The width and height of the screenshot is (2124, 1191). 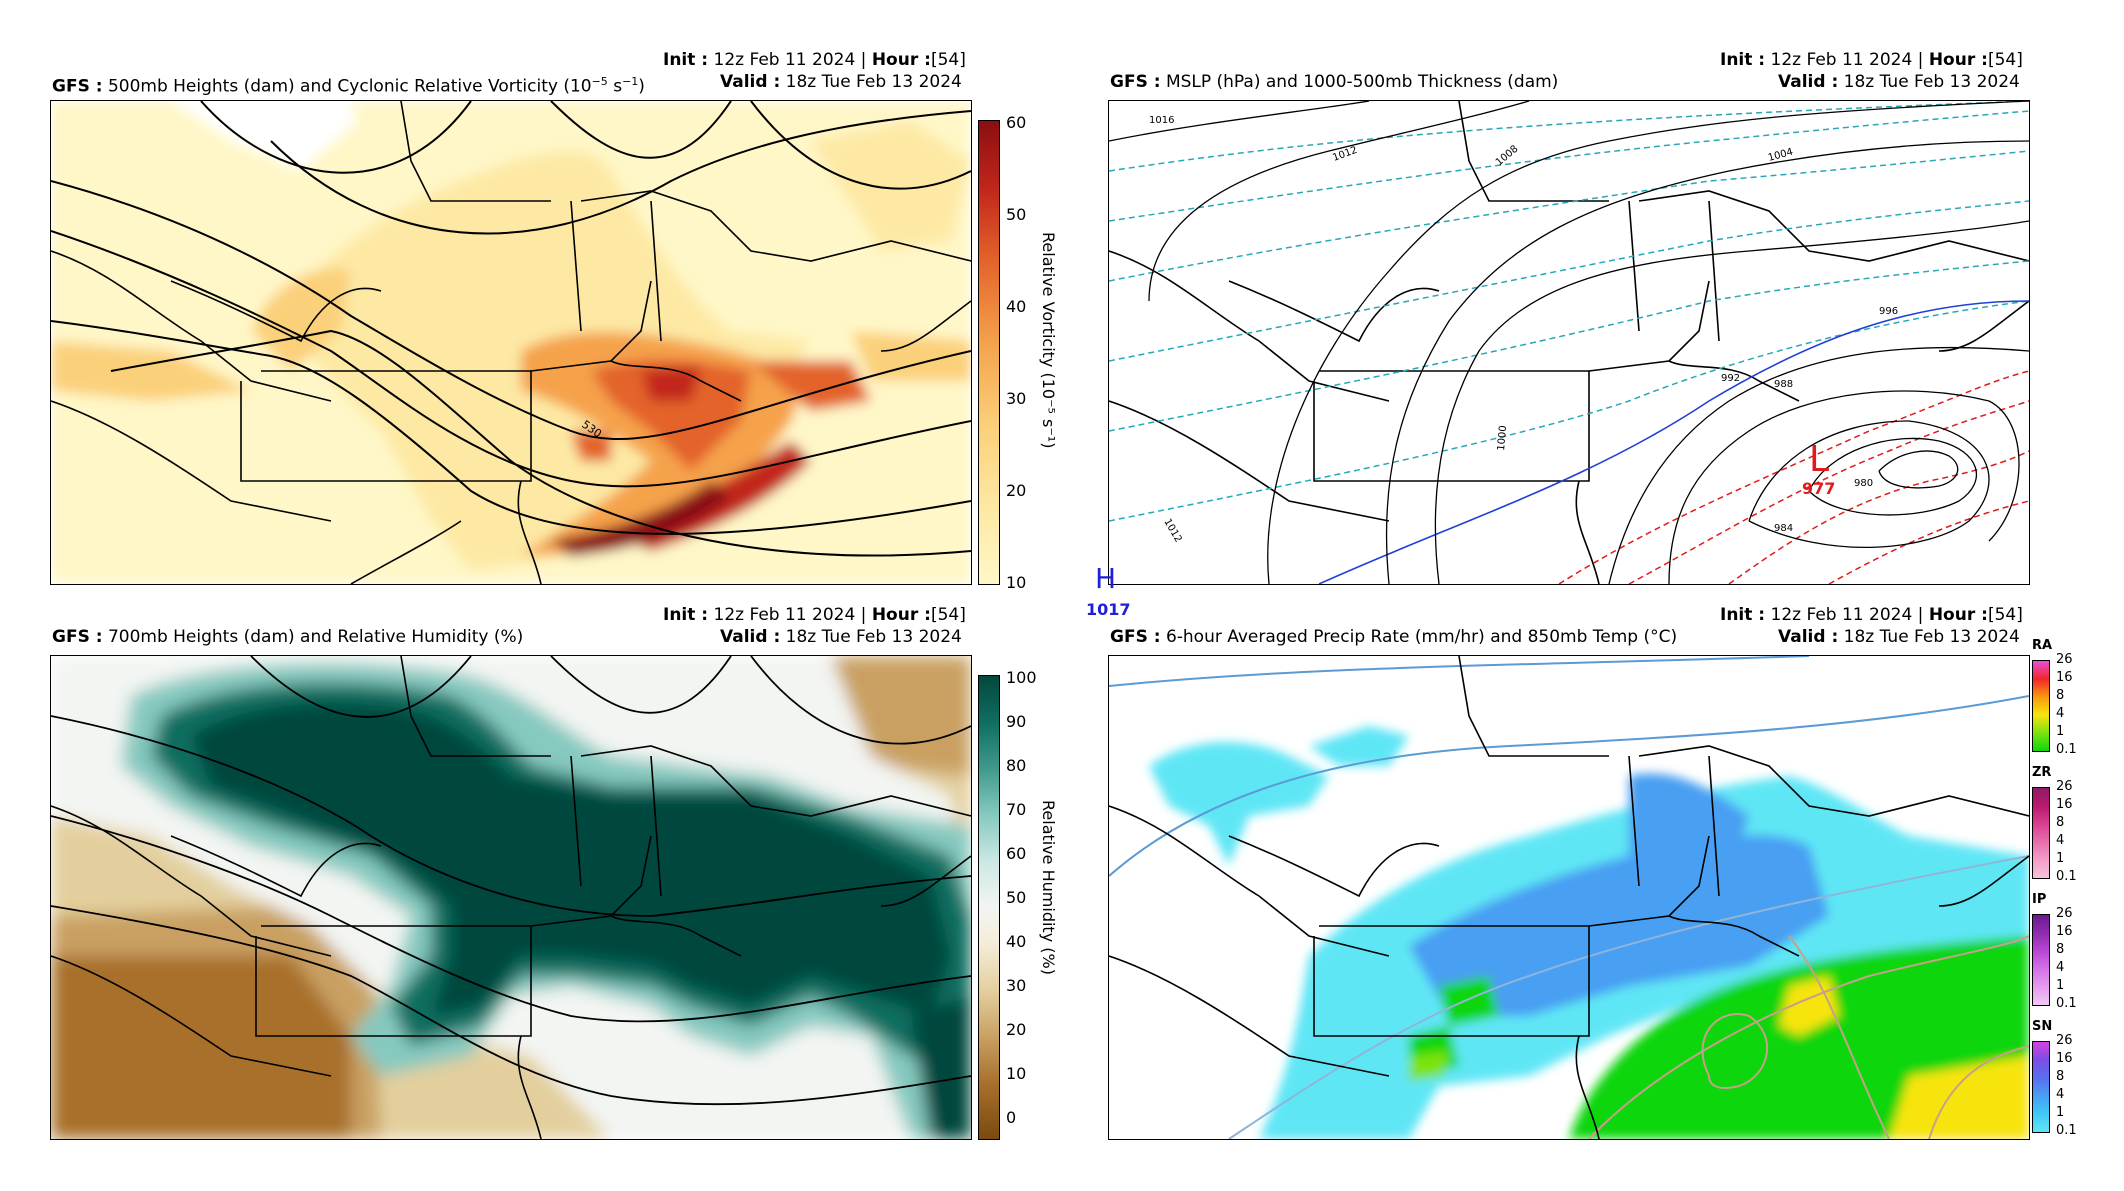 I want to click on freezing-rain-tick: 1, so click(x=2060, y=858).